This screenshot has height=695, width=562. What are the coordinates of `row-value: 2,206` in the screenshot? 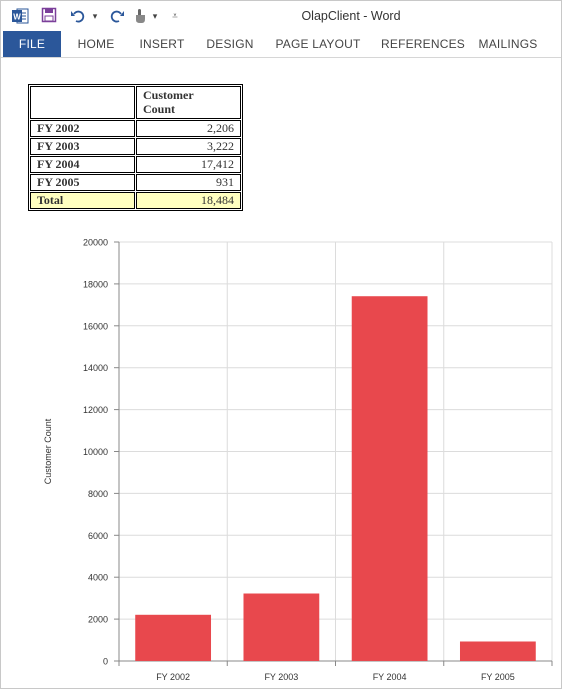 It's located at (188, 128).